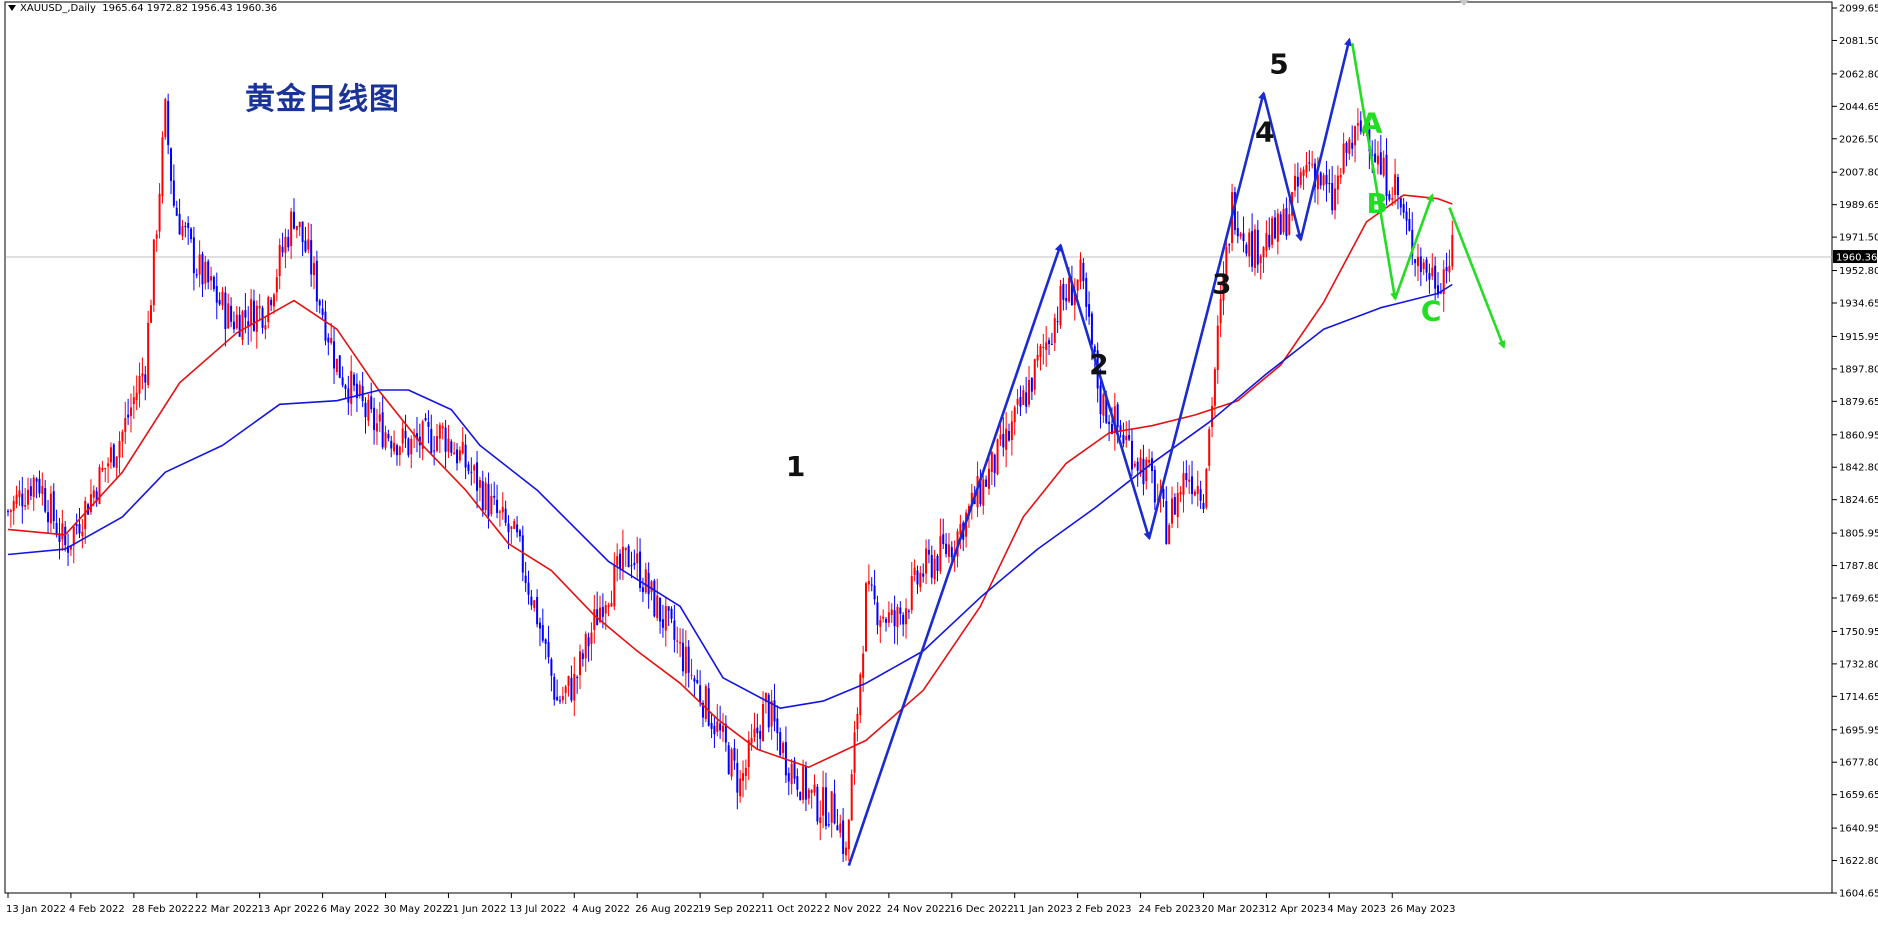  What do you see at coordinates (667, 909) in the screenshot?
I see `x-tick-label: 26 Aug 2022` at bounding box center [667, 909].